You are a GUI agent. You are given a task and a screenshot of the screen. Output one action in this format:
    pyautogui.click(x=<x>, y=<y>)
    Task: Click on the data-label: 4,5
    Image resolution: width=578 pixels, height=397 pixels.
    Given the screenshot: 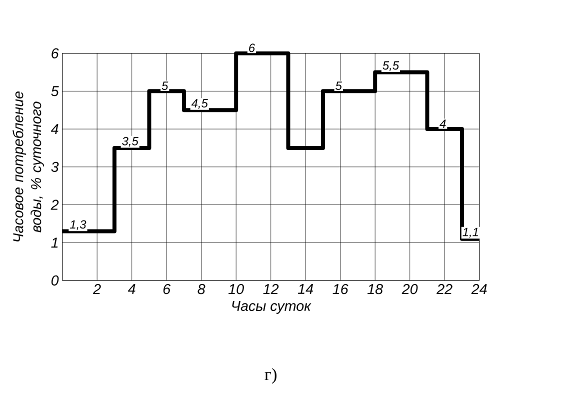 What is the action you would take?
    pyautogui.click(x=199, y=104)
    